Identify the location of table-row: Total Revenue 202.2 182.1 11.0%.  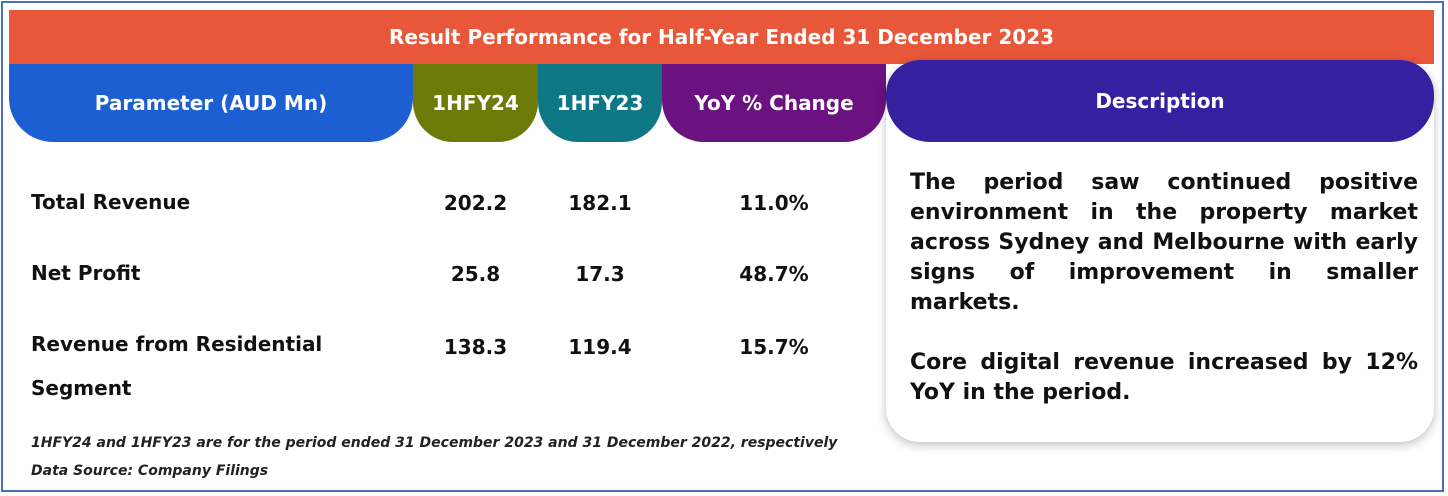
(443, 202).